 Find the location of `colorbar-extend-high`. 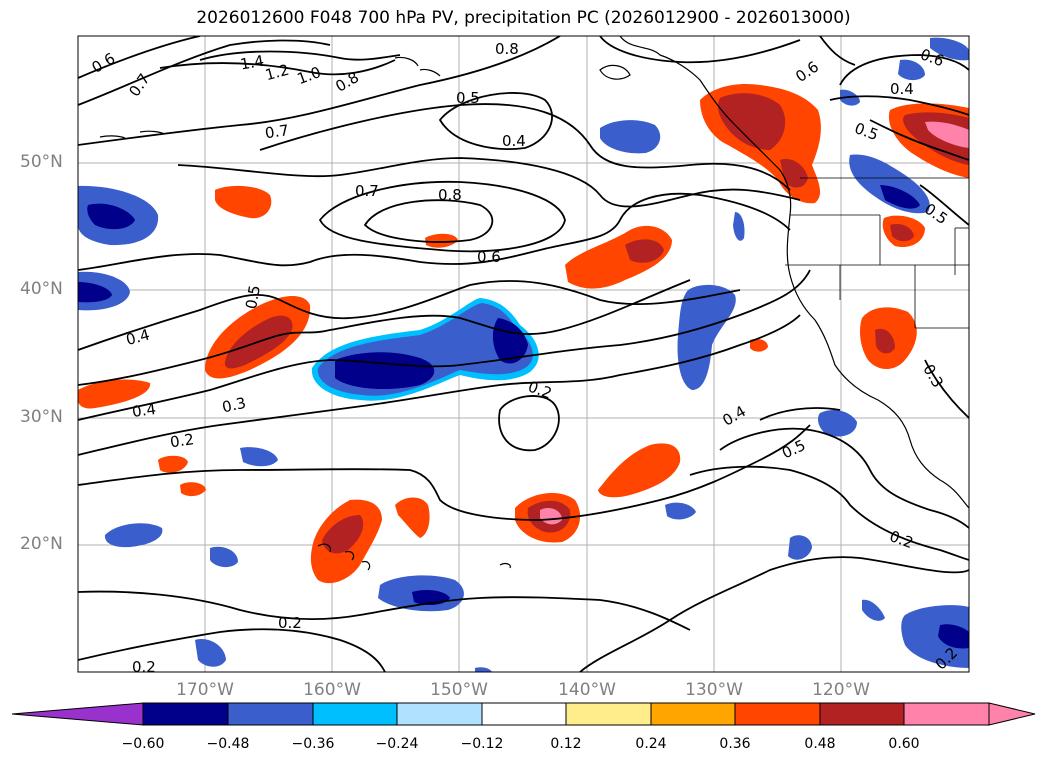

colorbar-extend-high is located at coordinates (1012, 714).